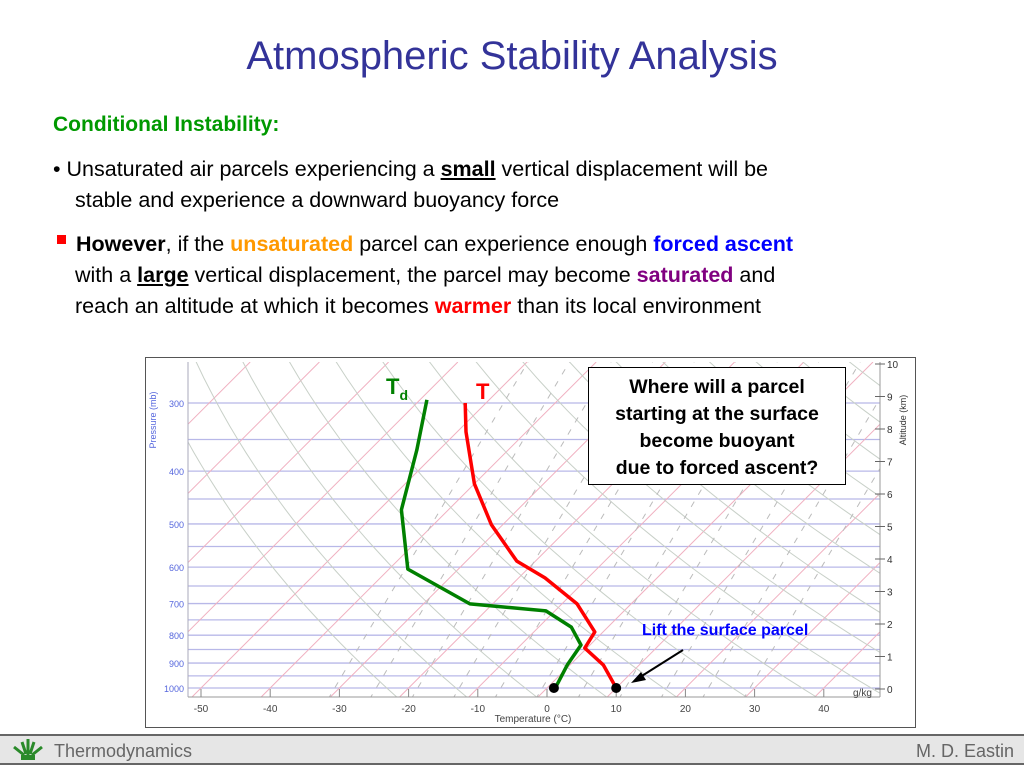  I want to click on temperature-label: T, so click(483, 391).